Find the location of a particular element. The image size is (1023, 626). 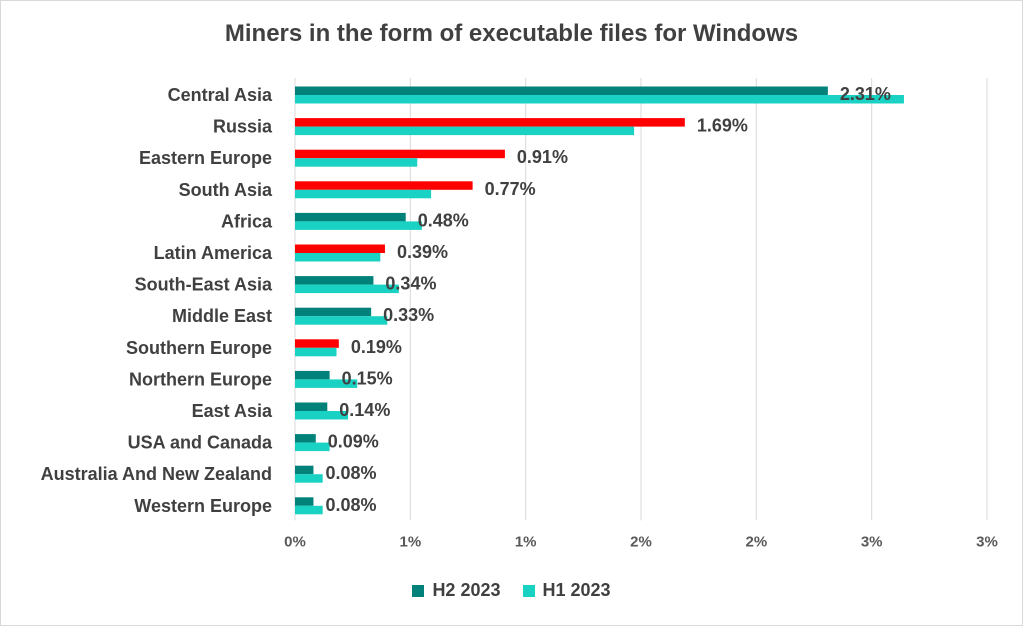

category-label: East Asia is located at coordinates (232, 411).